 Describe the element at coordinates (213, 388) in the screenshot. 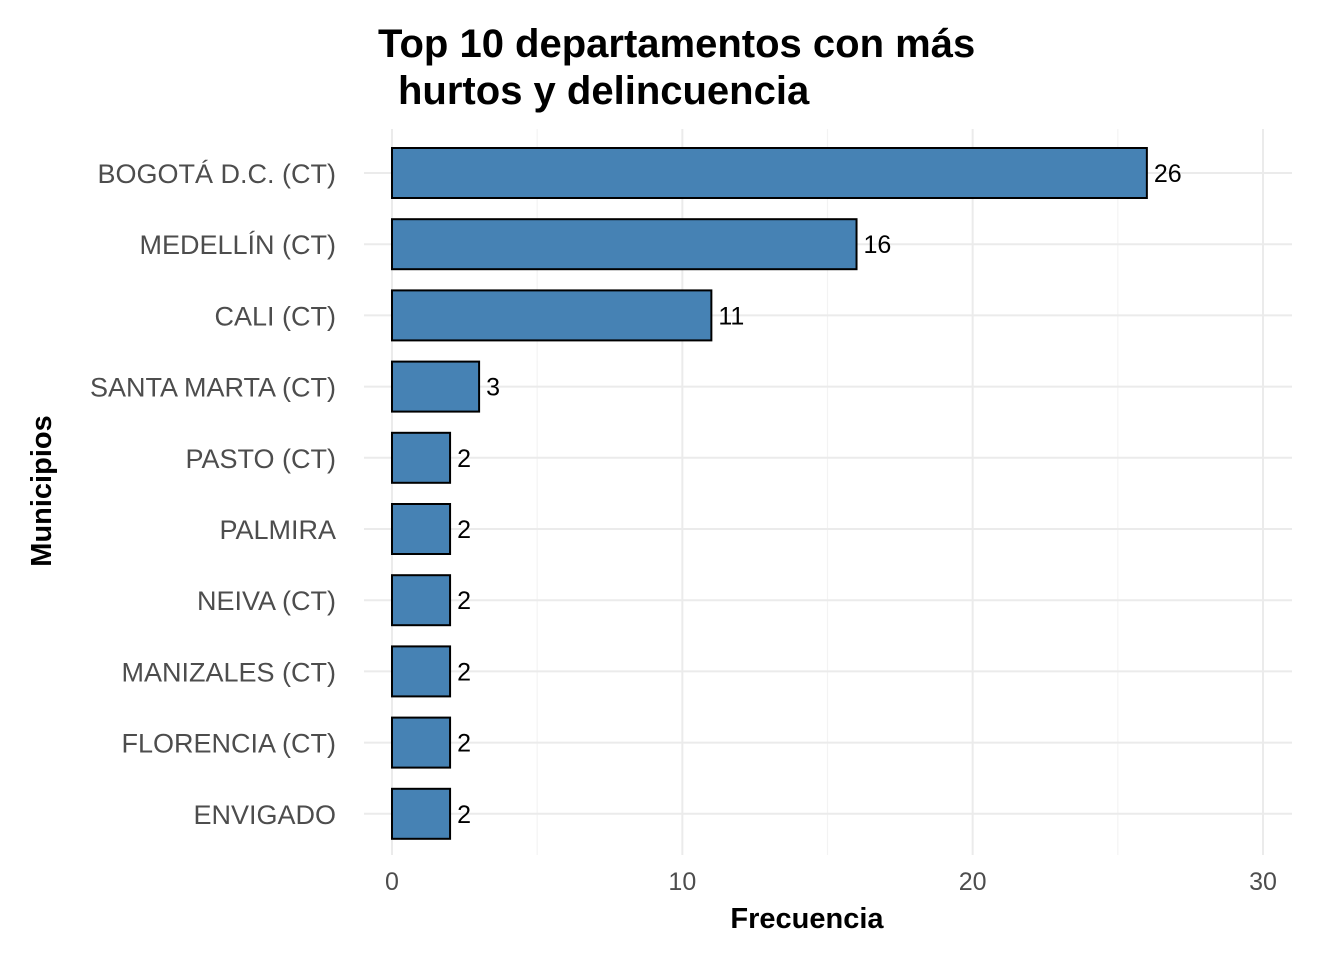

I see `y-axis-category-label: SANTA MARTA (CT)` at that location.